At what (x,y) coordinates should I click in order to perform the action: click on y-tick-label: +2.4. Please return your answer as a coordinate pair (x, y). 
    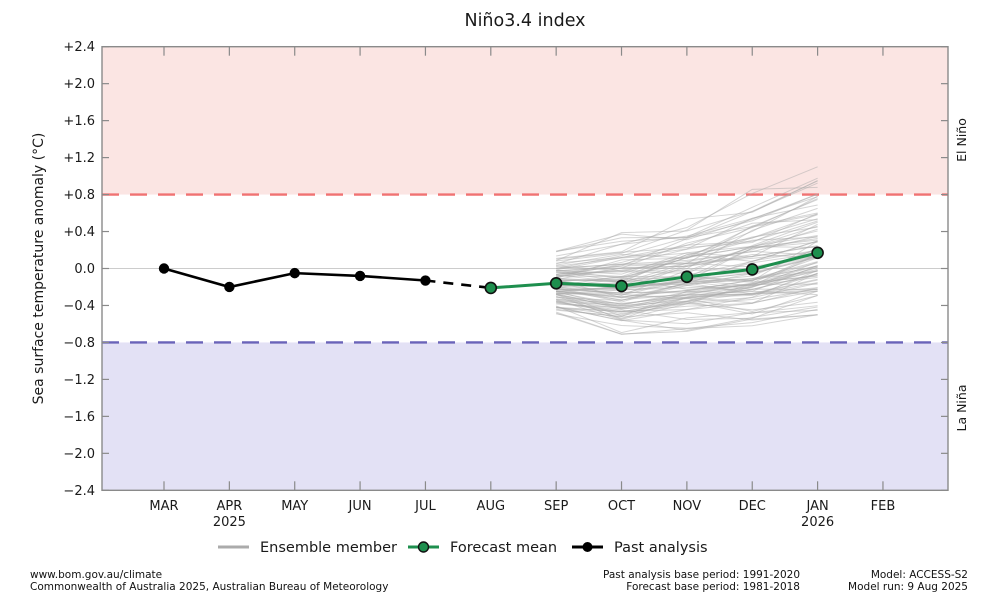
    Looking at the image, I should click on (79, 47).